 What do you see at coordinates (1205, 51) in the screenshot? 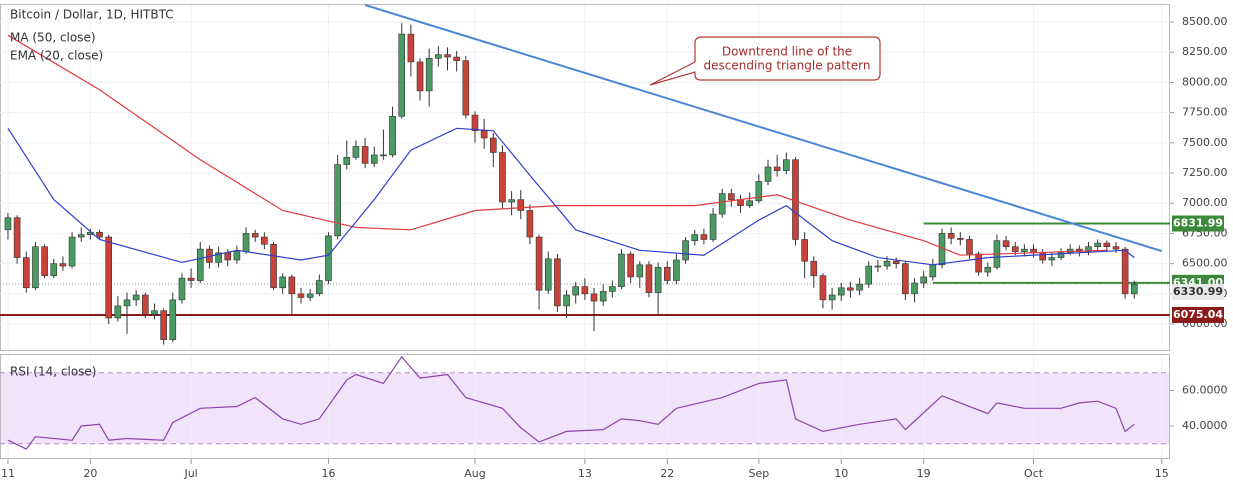
I see `y-tick-label: 8250.00` at bounding box center [1205, 51].